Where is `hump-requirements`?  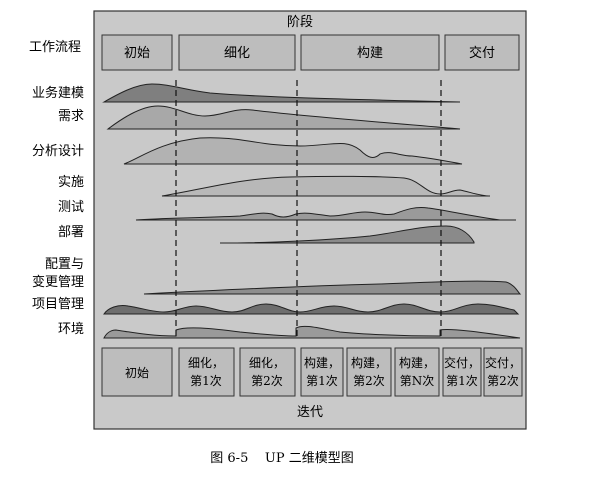 hump-requirements is located at coordinates (283, 117).